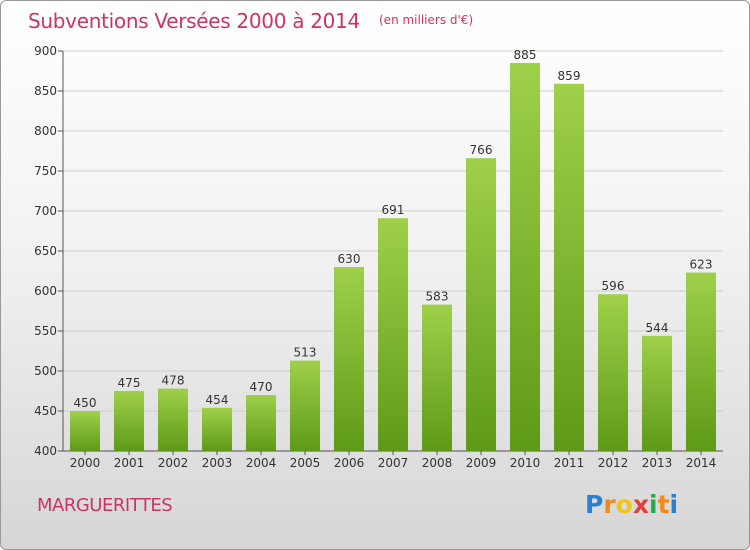  What do you see at coordinates (613, 286) in the screenshot?
I see `data-label: 596` at bounding box center [613, 286].